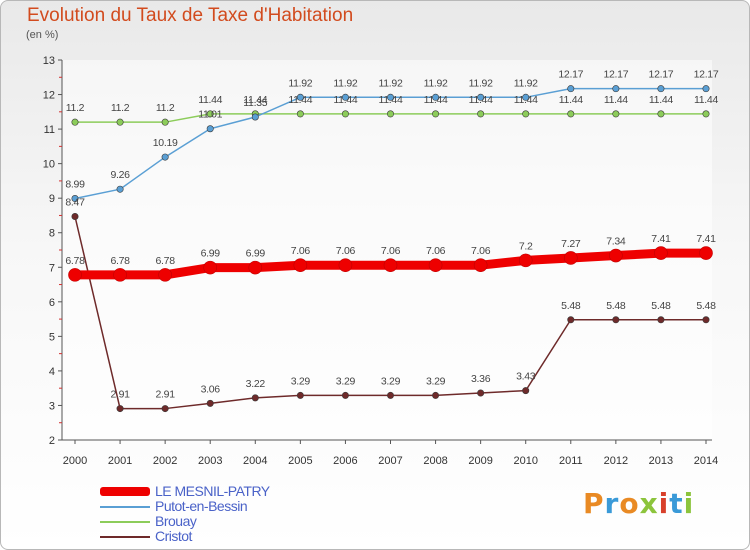 Image resolution: width=750 pixels, height=550 pixels. I want to click on data-label: 11.35, so click(255, 103).